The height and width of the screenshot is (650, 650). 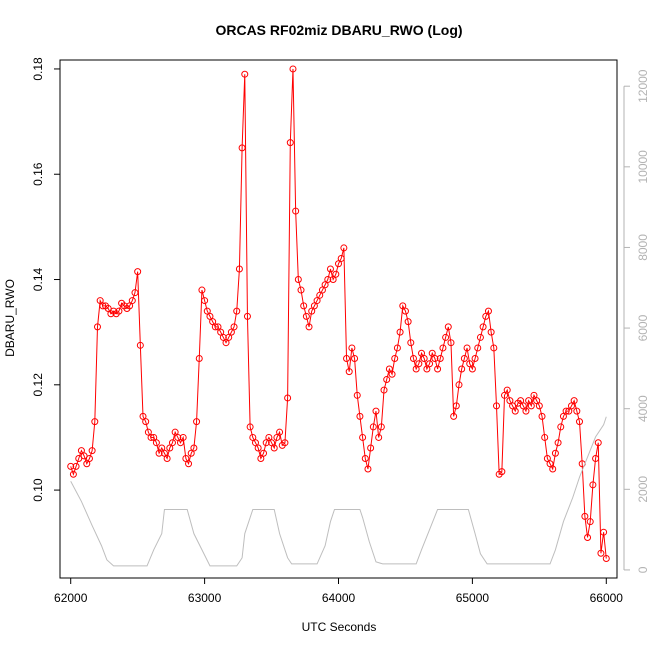 What do you see at coordinates (38, 69) in the screenshot?
I see `y-tick-label: 0.18` at bounding box center [38, 69].